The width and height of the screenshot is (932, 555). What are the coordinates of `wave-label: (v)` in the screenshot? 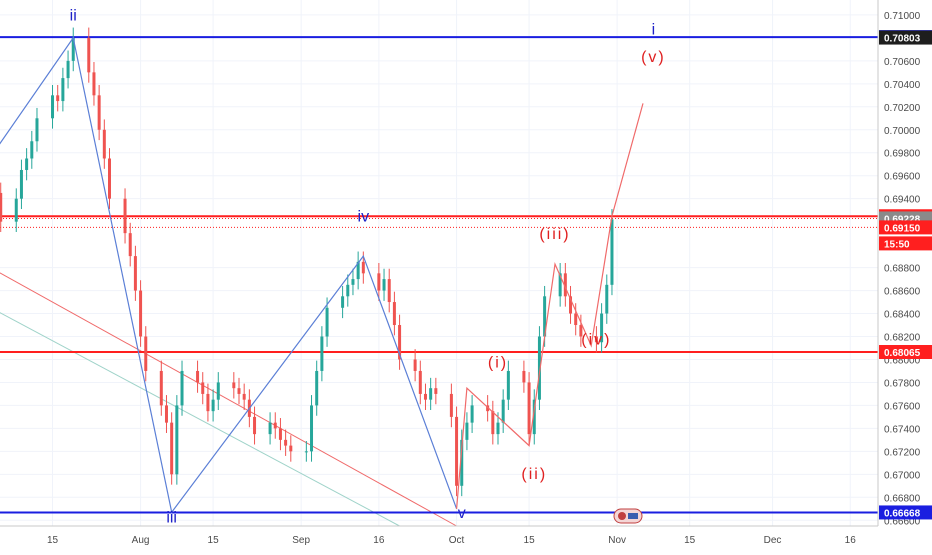 It's located at (653, 57).